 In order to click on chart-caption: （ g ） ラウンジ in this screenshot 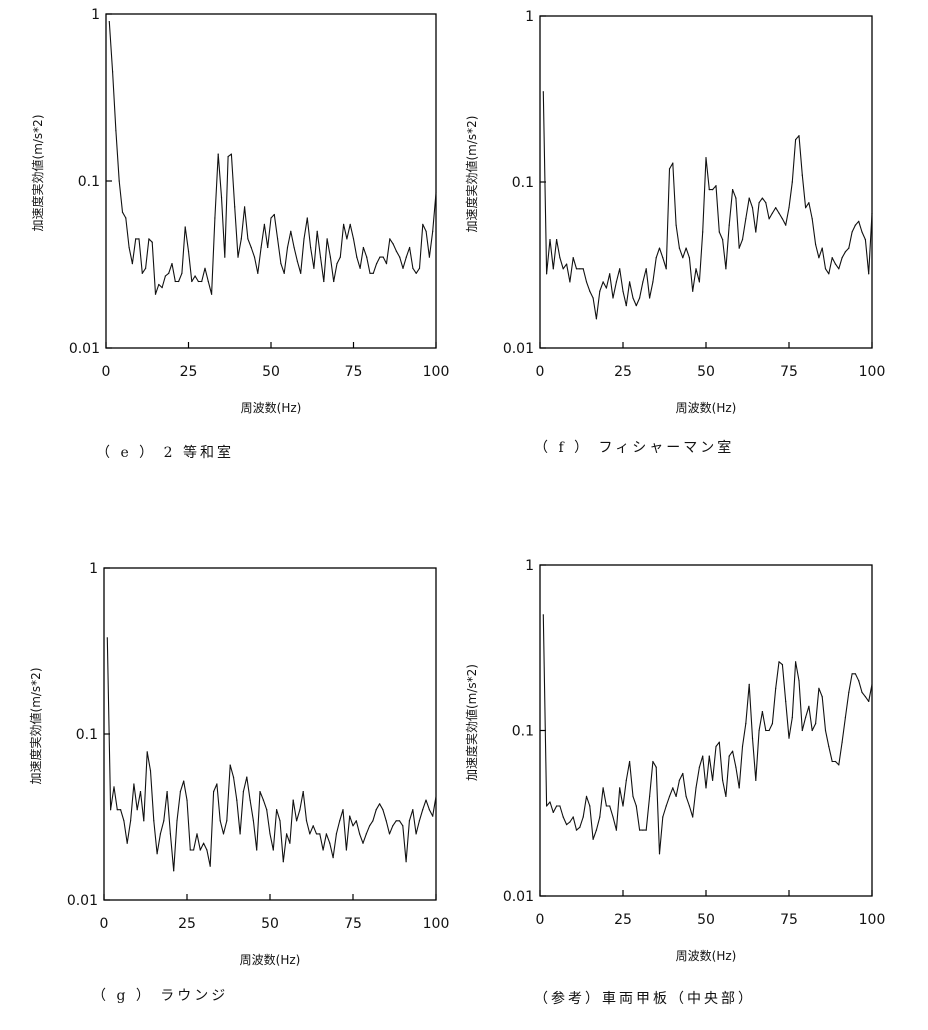, I will do `click(160, 996)`.